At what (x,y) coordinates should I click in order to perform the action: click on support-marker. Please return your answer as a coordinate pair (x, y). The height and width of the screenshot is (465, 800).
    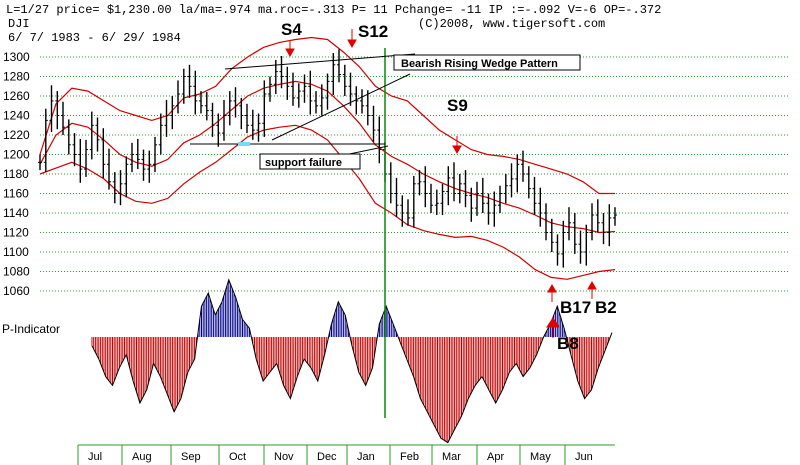
    Looking at the image, I should click on (244, 144).